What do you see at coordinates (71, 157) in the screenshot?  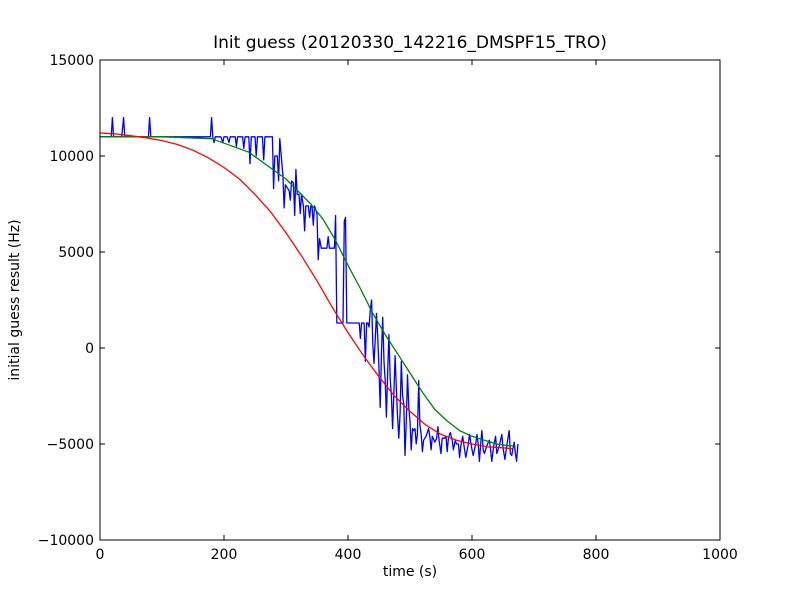 I see `y-tick-label: 10000` at bounding box center [71, 157].